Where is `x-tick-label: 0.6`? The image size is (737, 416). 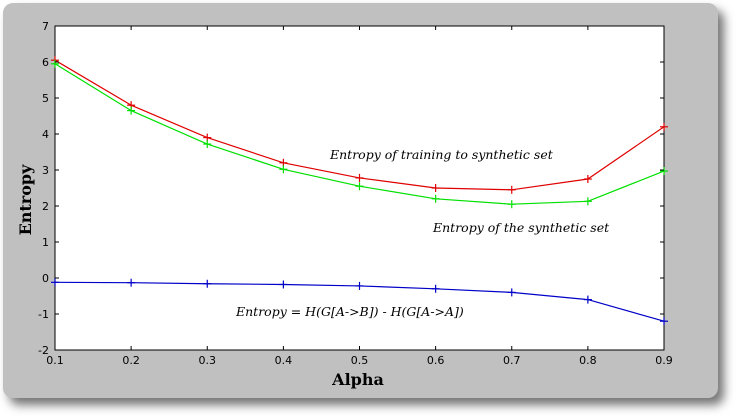 x-tick-label: 0.6 is located at coordinates (436, 360).